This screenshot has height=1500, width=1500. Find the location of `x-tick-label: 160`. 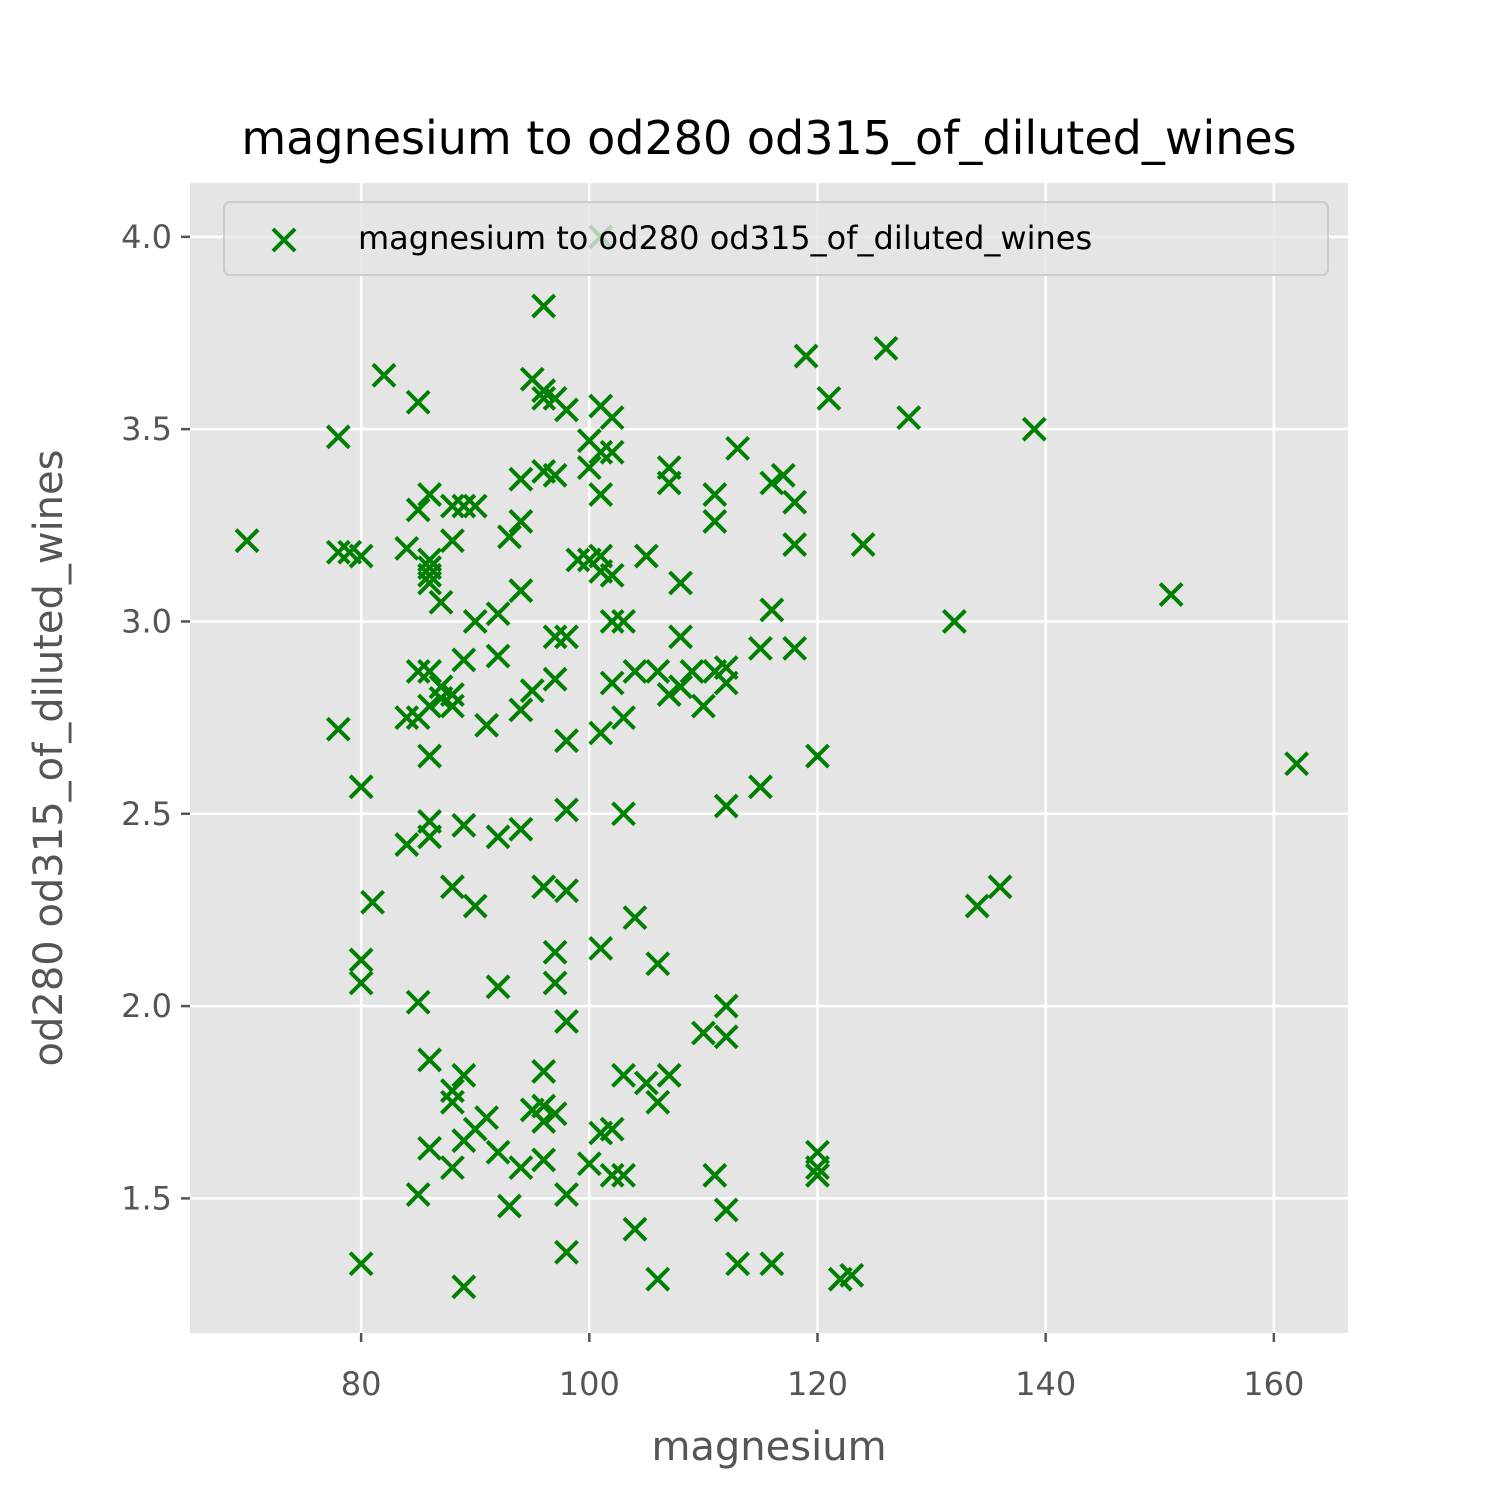

x-tick-label: 160 is located at coordinates (1273, 1384).